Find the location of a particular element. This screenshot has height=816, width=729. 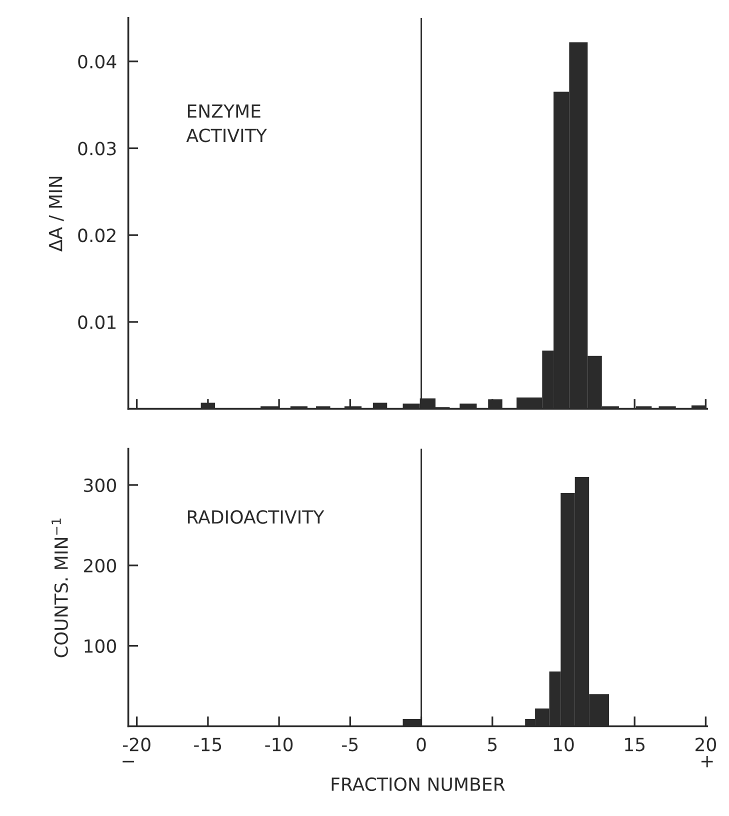

x-tick-label: -5 is located at coordinates (350, 745).